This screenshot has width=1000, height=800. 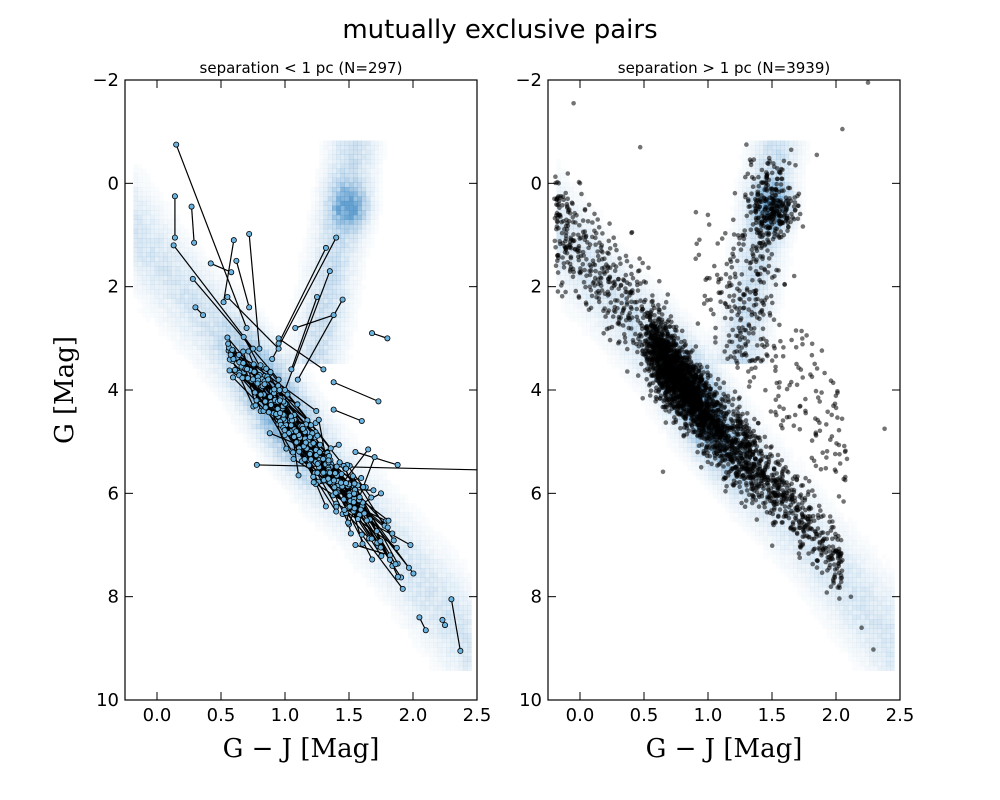 I want to click on panel-left-title: separation < 1 pc (N=297), so click(x=301, y=68).